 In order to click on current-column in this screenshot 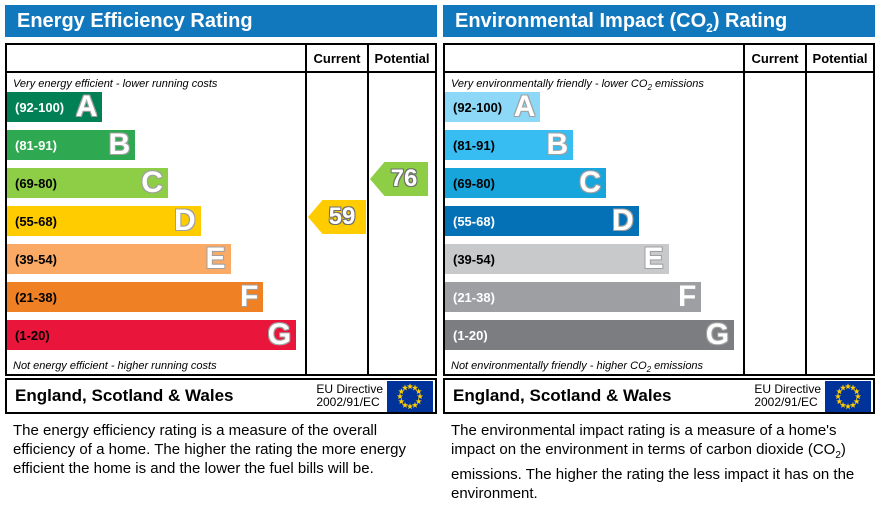, I will do `click(774, 223)`.